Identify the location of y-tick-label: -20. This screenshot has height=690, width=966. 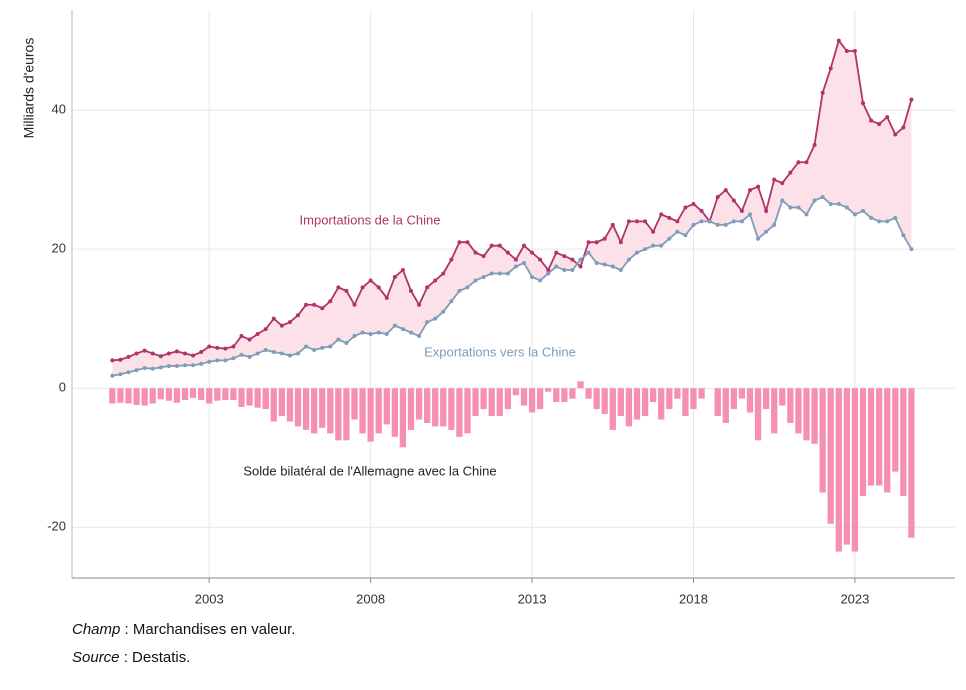
(56, 526).